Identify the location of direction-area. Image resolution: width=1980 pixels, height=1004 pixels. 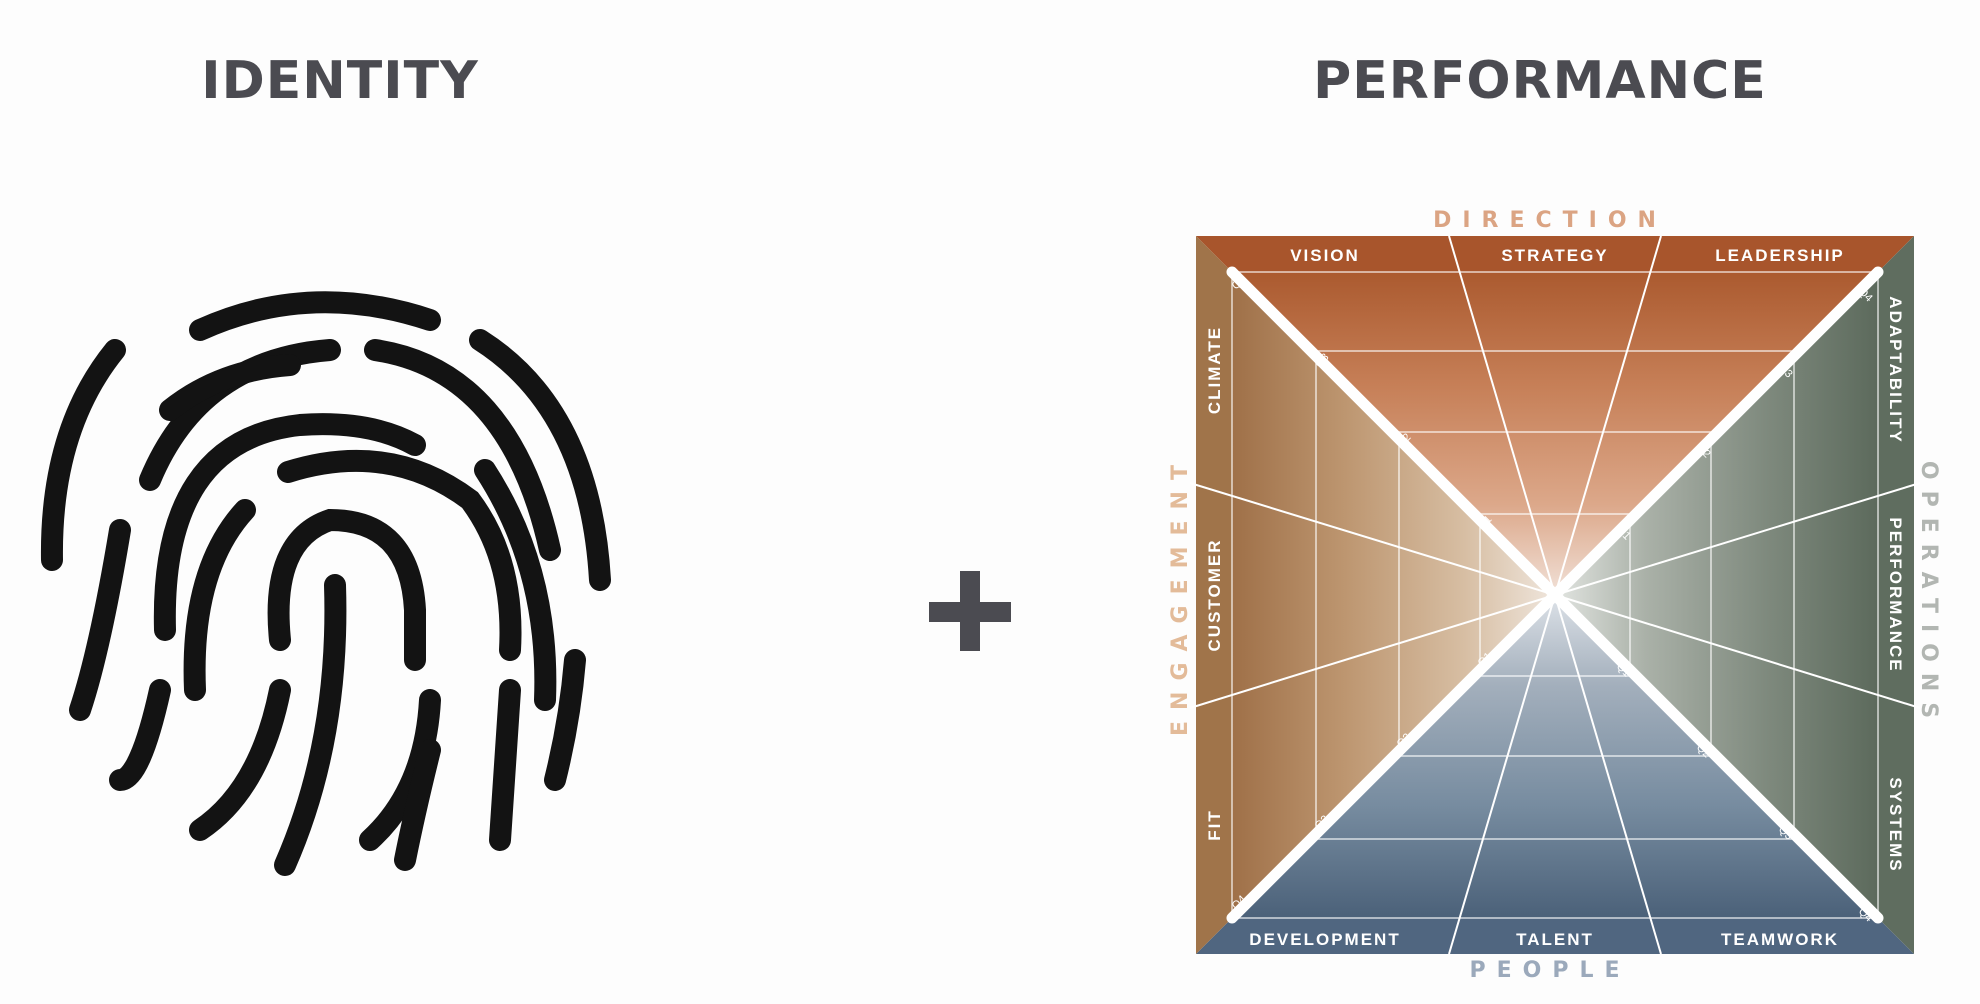
(1555, 433).